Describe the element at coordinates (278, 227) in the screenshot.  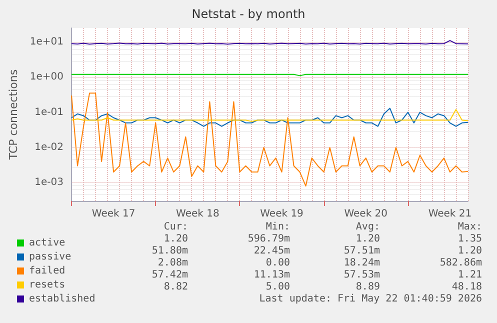
I see `text: Min:` at that location.